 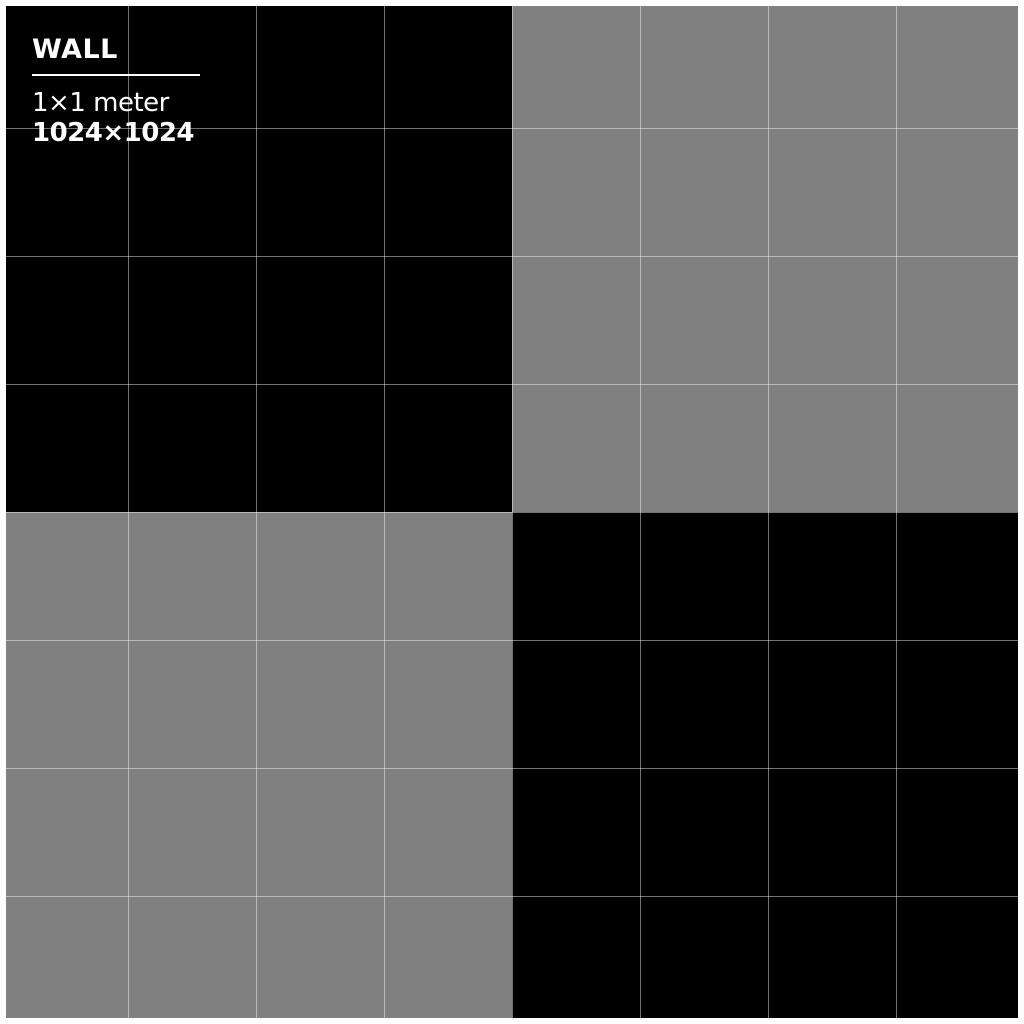 What do you see at coordinates (100, 103) in the screenshot?
I see `label-size: 1×1 meter` at bounding box center [100, 103].